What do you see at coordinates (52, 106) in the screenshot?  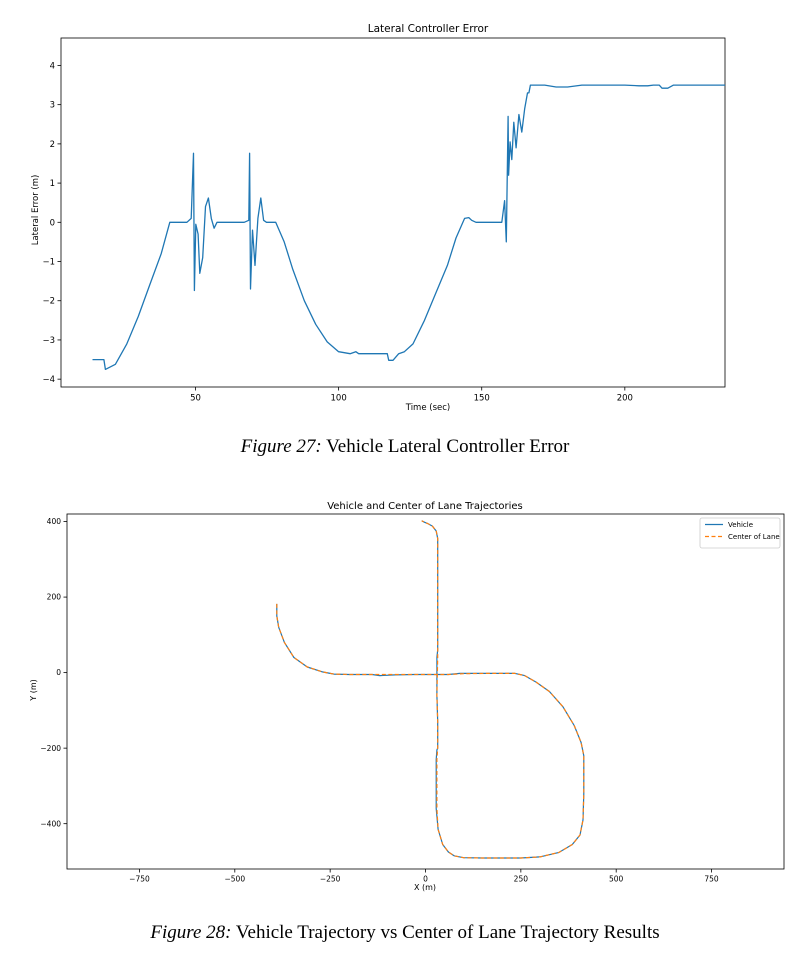 I see `y-tick-label: 3` at bounding box center [52, 106].